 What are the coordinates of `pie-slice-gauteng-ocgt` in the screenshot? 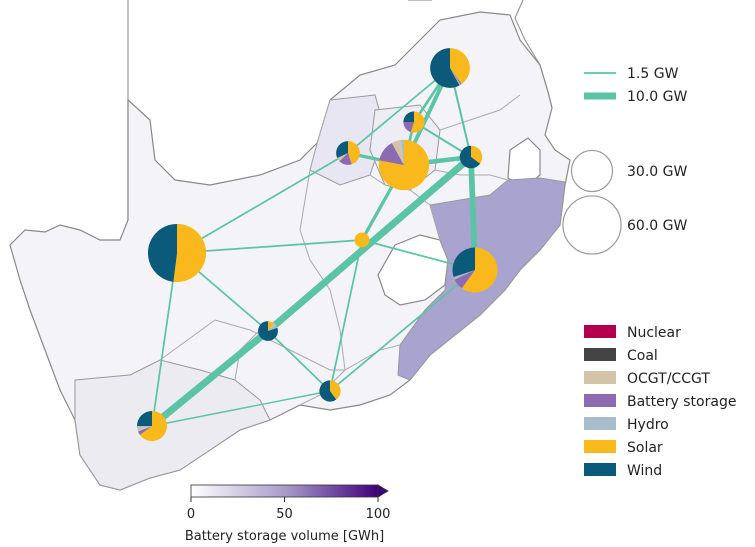 It's located at (397, 152).